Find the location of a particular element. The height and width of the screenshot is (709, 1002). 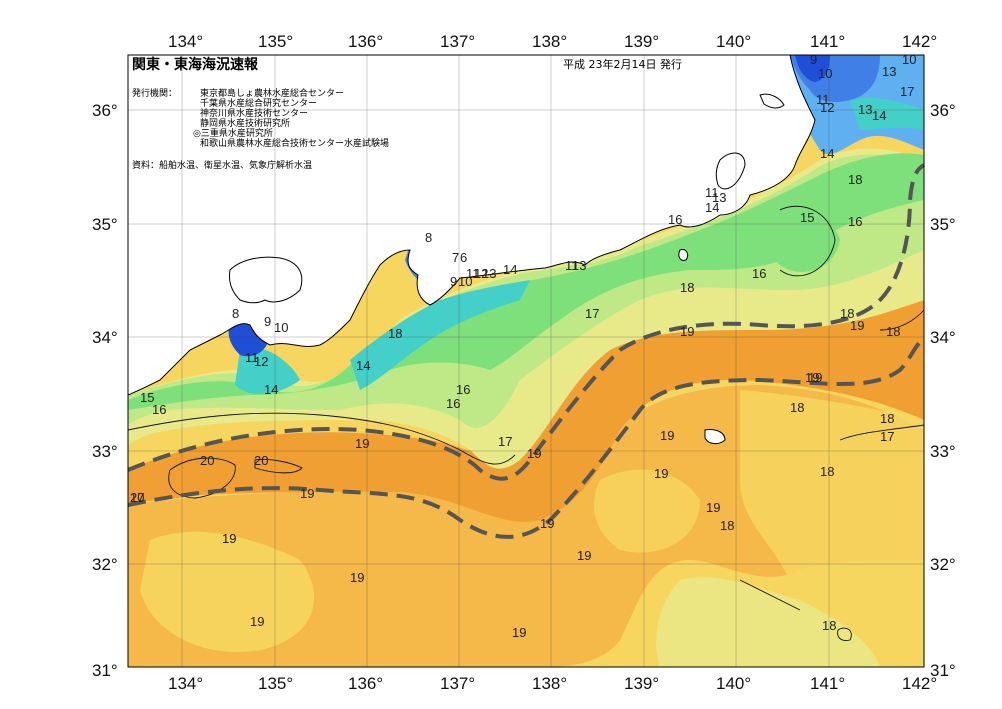

lon-label-135-bottom: 135° is located at coordinates (275, 683).